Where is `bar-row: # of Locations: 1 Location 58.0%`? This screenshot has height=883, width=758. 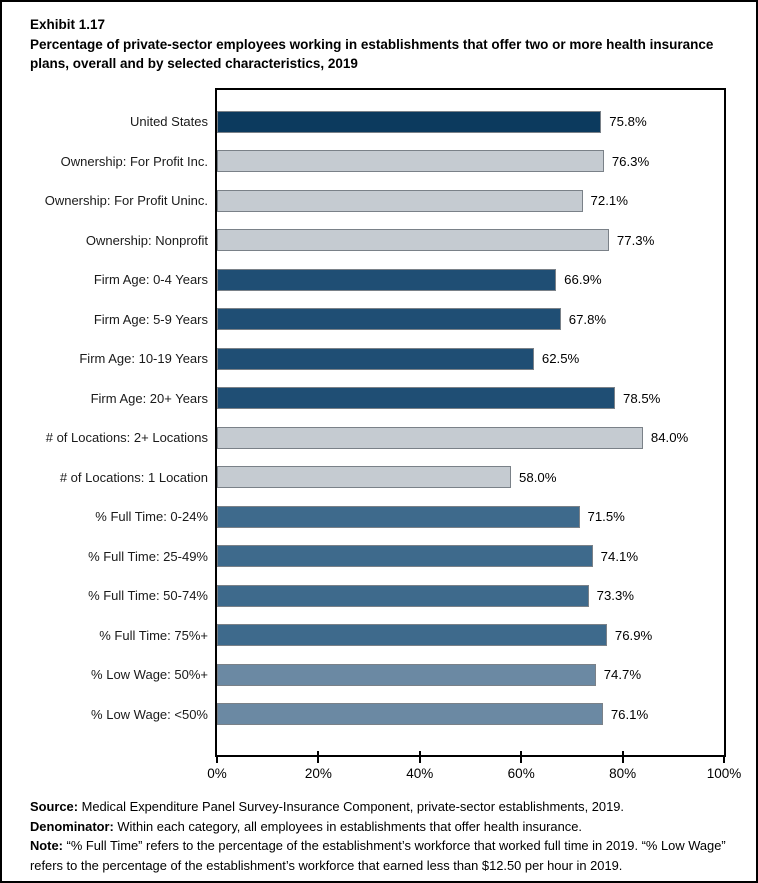
bar-row: # of Locations: 1 Location 58.0% is located at coordinates (392, 478).